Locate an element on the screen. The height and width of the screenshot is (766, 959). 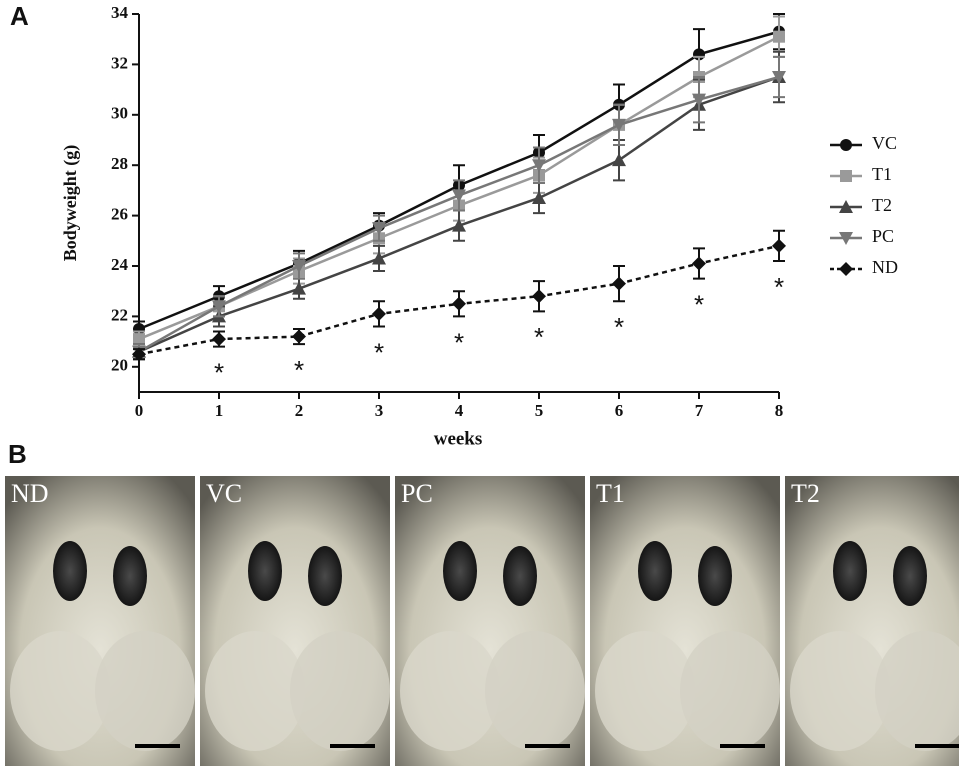
photo-label: ND is located at coordinates (30, 493).